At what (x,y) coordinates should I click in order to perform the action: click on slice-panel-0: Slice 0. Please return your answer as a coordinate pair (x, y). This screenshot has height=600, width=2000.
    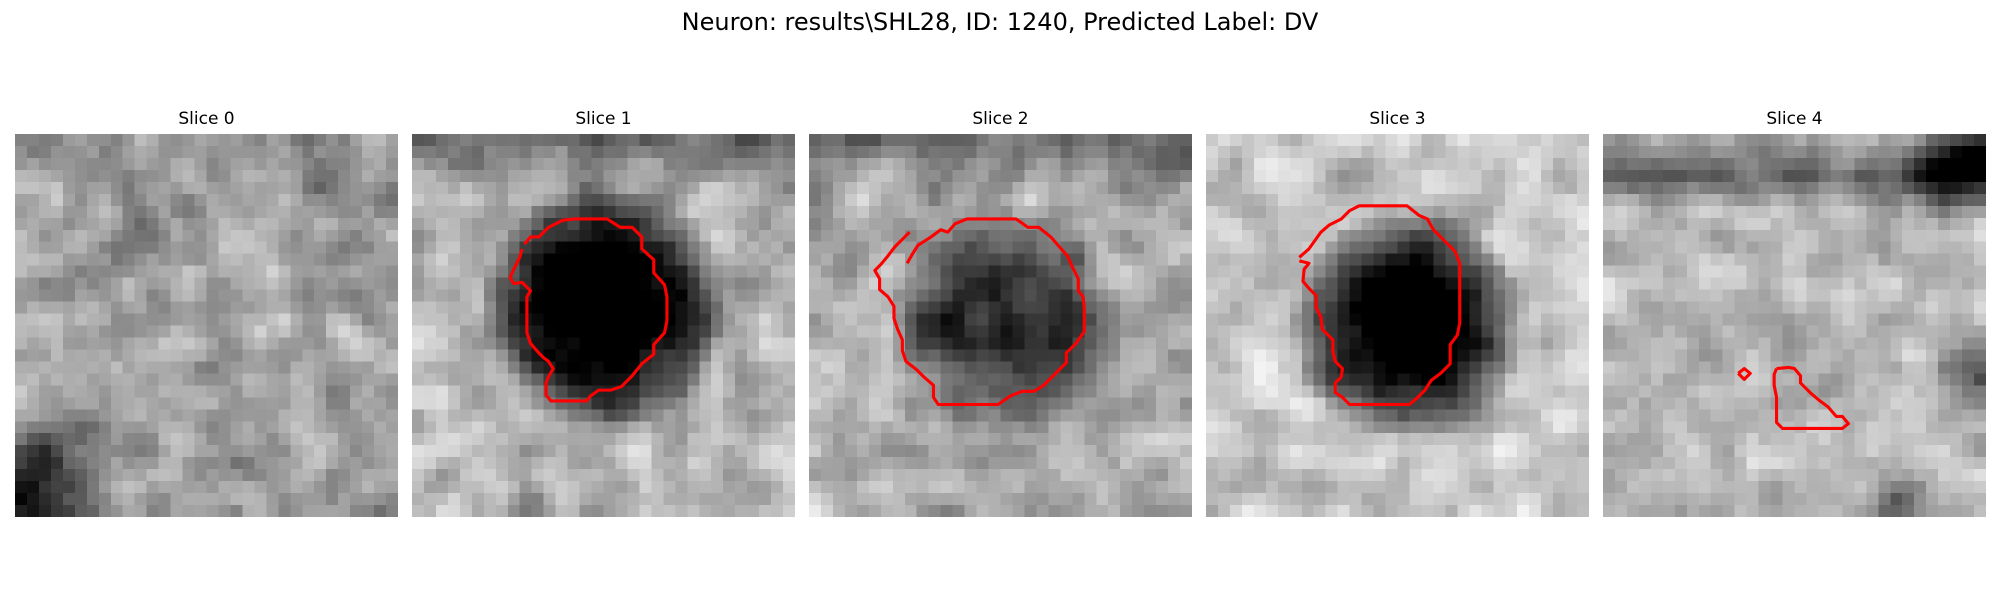
    Looking at the image, I should click on (206, 312).